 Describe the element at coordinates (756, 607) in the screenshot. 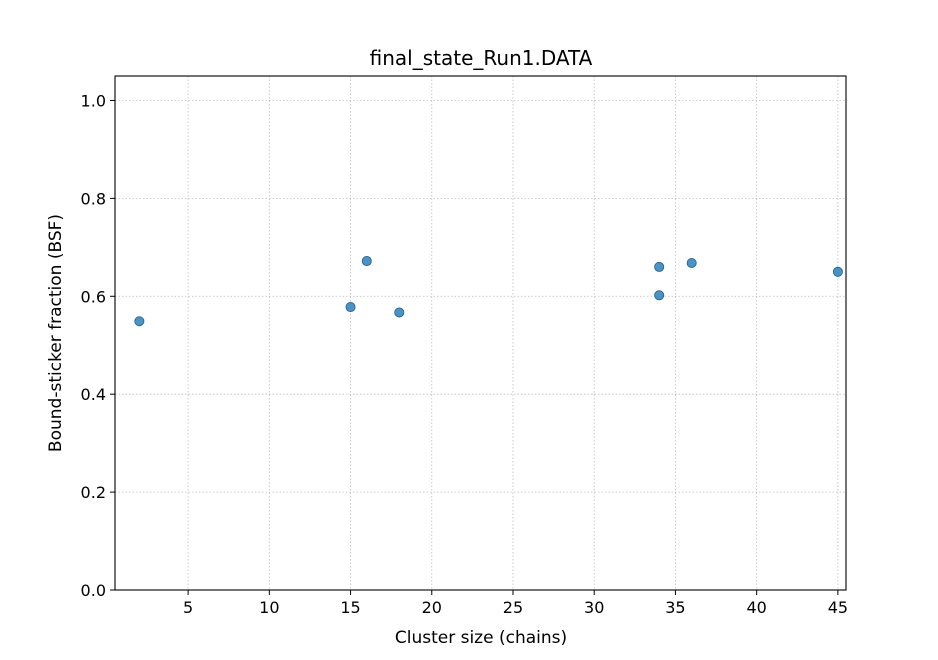

I see `x-tick-label: 40` at that location.